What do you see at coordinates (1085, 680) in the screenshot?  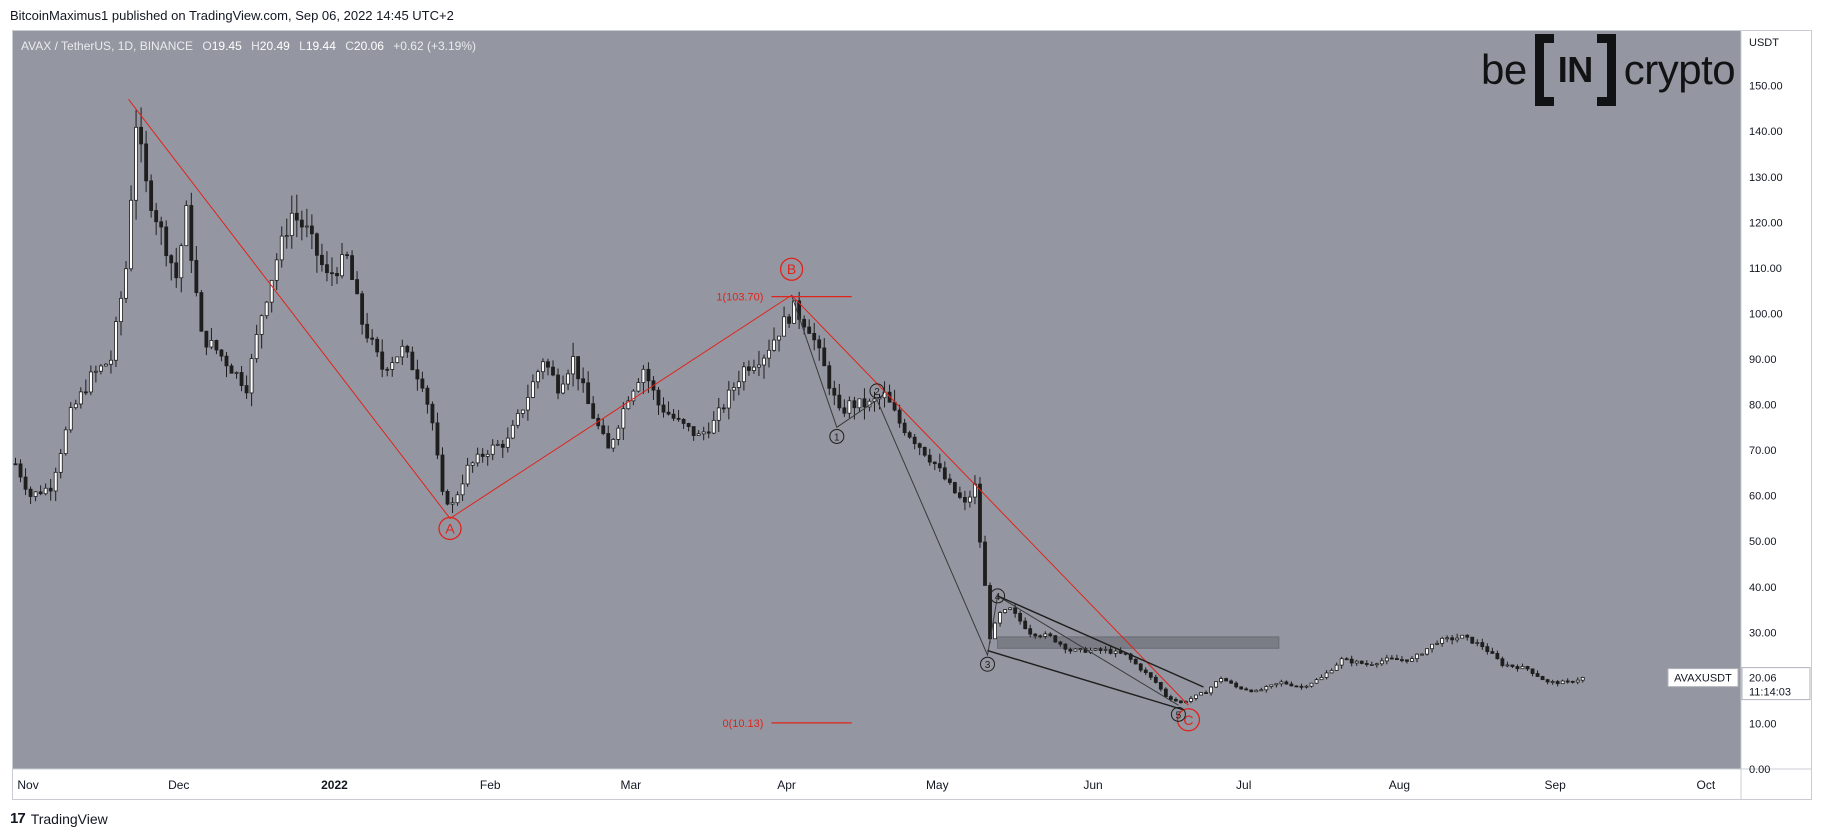 I see `channel-lower-line` at bounding box center [1085, 680].